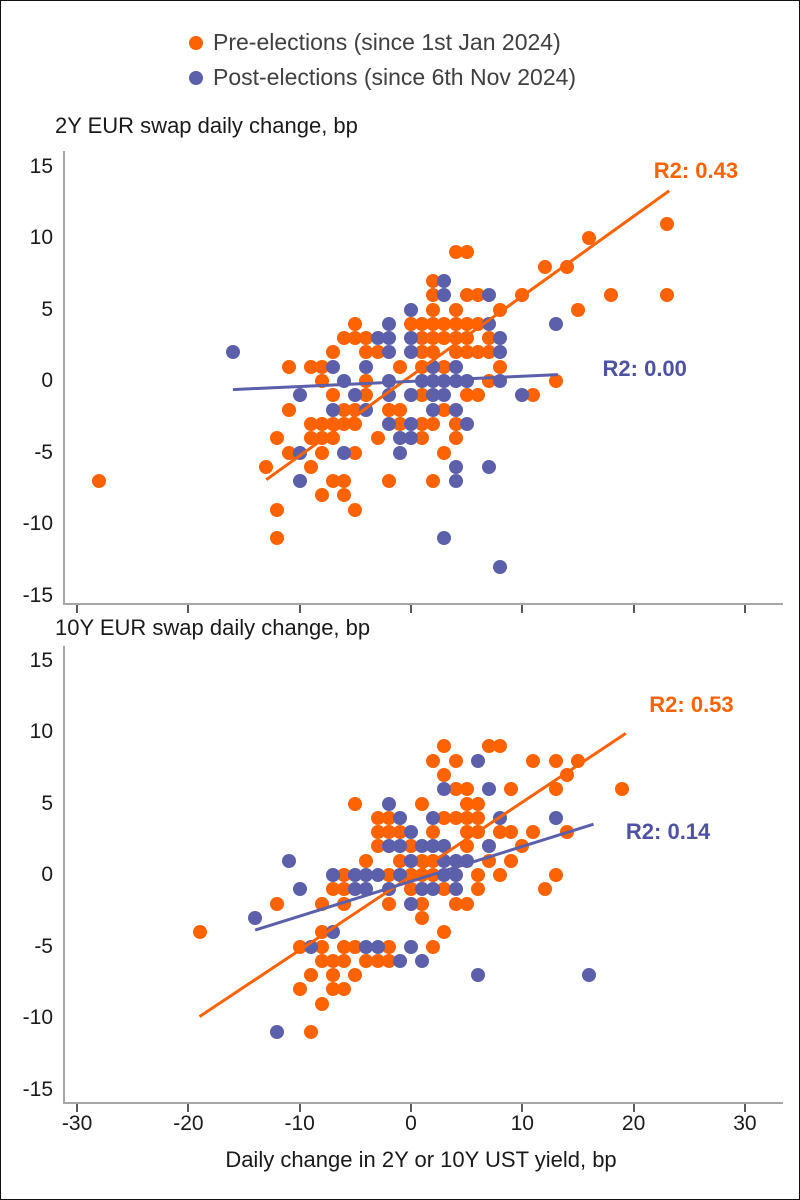 The image size is (800, 1200). Describe the element at coordinates (37, 523) in the screenshot. I see `y-tick-label: -10` at that location.